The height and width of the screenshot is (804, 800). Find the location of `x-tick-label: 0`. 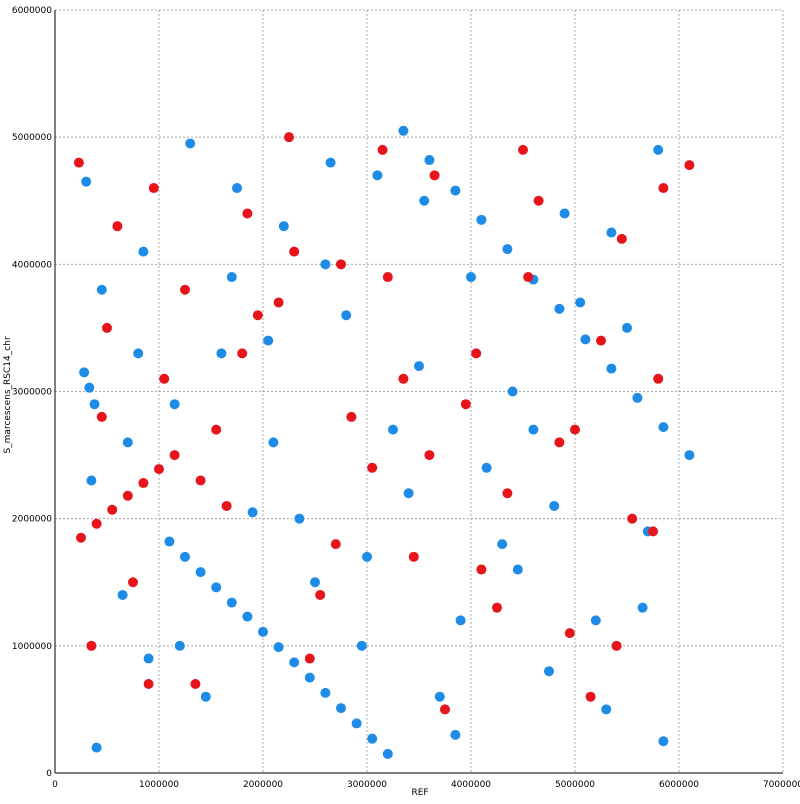

x-tick-label: 0 is located at coordinates (55, 785).